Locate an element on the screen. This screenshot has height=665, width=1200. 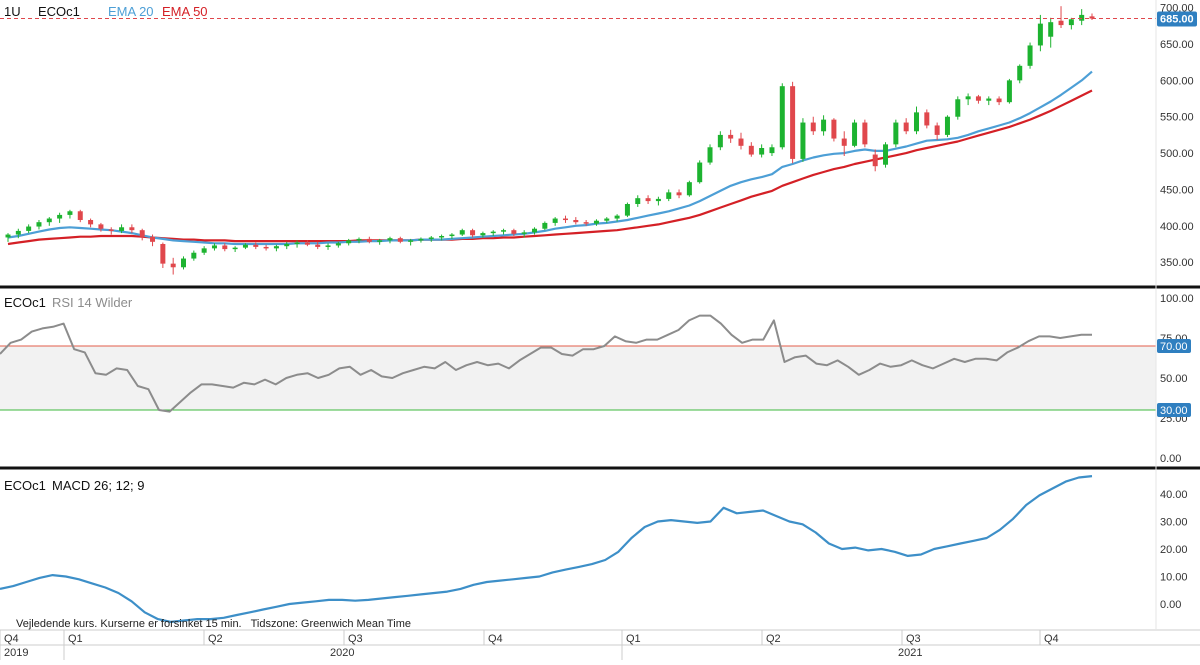
price-tick-label: 350.00 is located at coordinates (1177, 263).